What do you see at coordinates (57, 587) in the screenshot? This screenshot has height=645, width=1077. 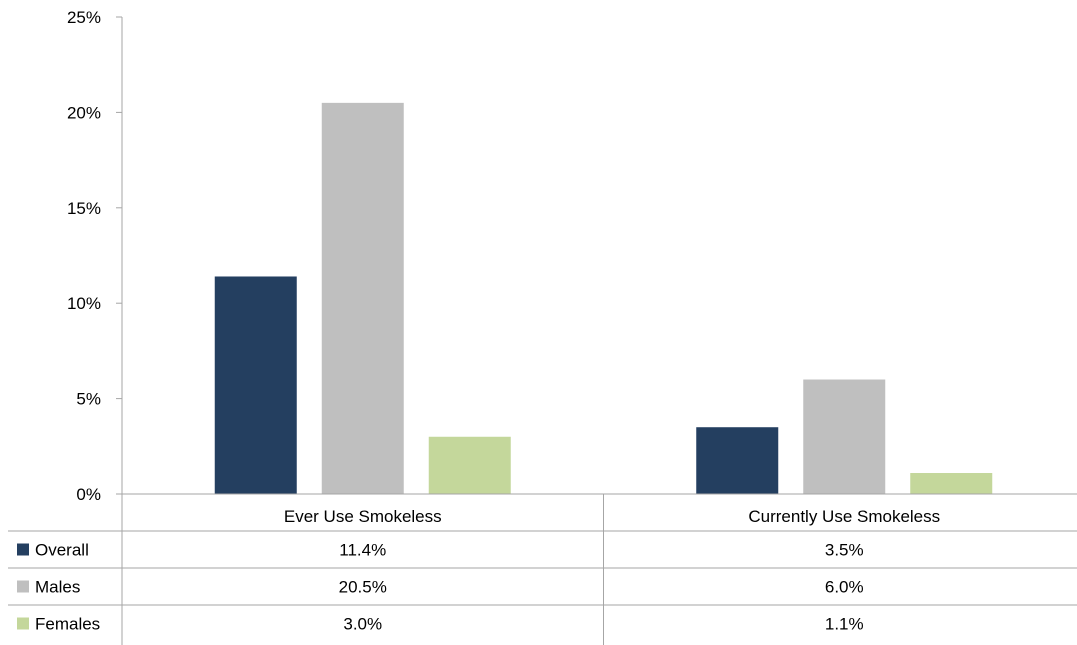 I see `legend-label-males: Males` at bounding box center [57, 587].